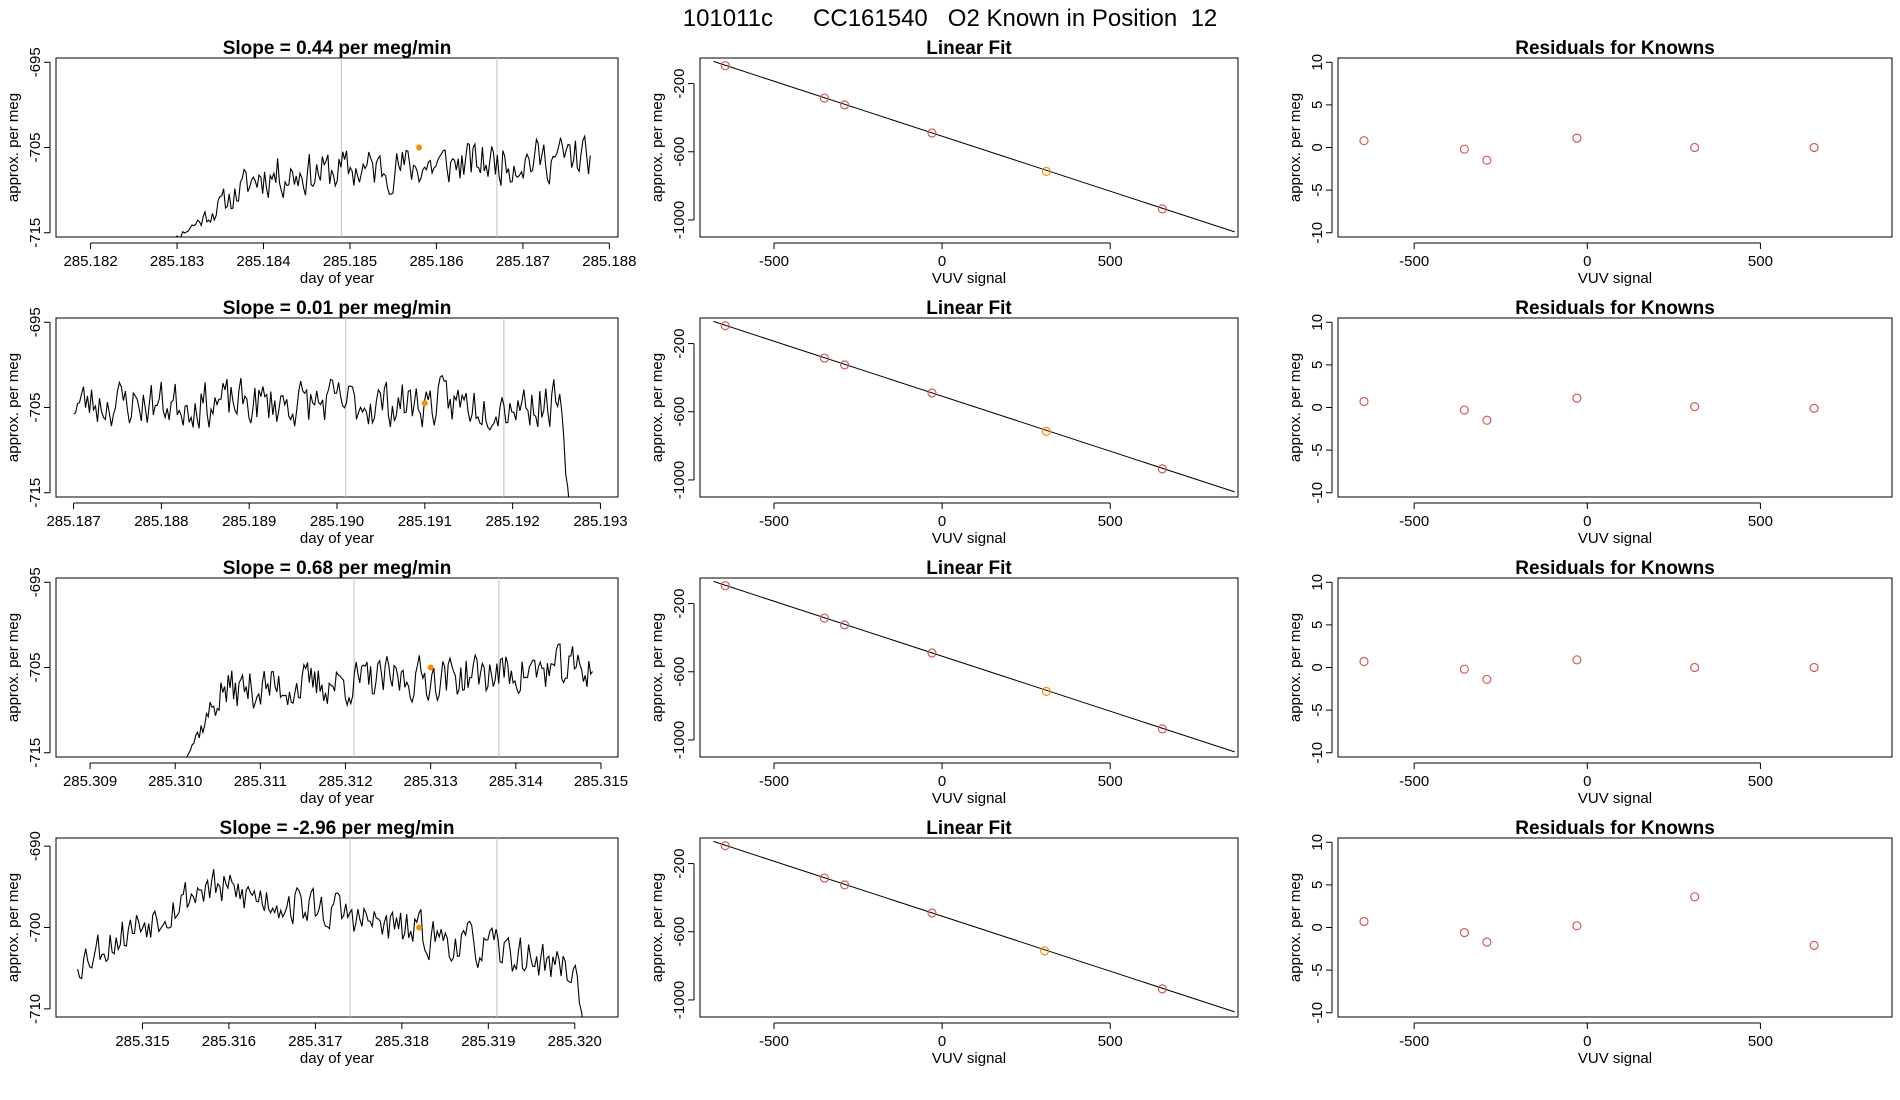 Image resolution: width=1900 pixels, height=1100 pixels. I want to click on x-tick-label: 285.318, so click(402, 1041).